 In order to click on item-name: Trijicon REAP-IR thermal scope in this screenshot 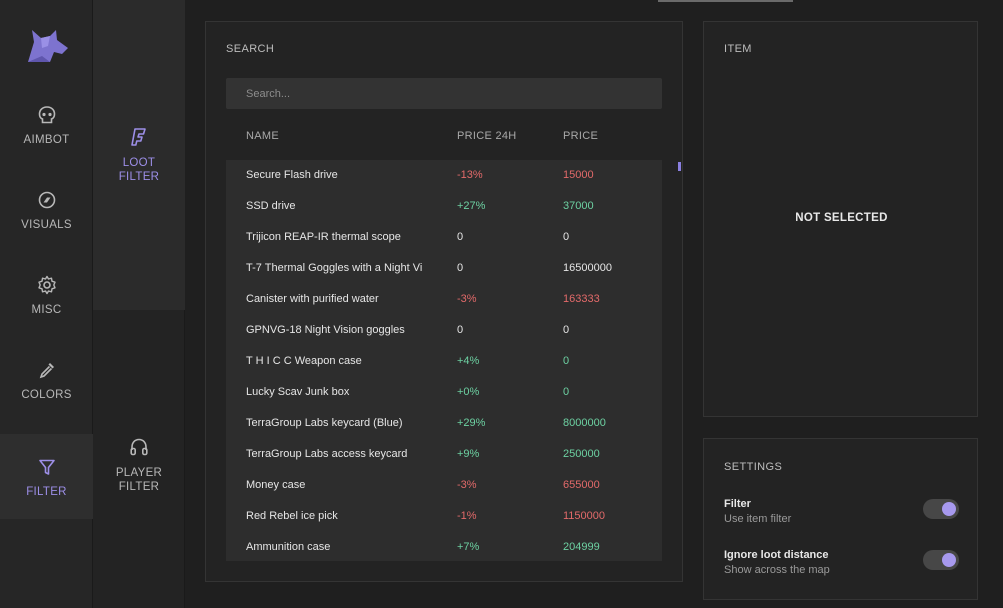, I will do `click(323, 237)`.